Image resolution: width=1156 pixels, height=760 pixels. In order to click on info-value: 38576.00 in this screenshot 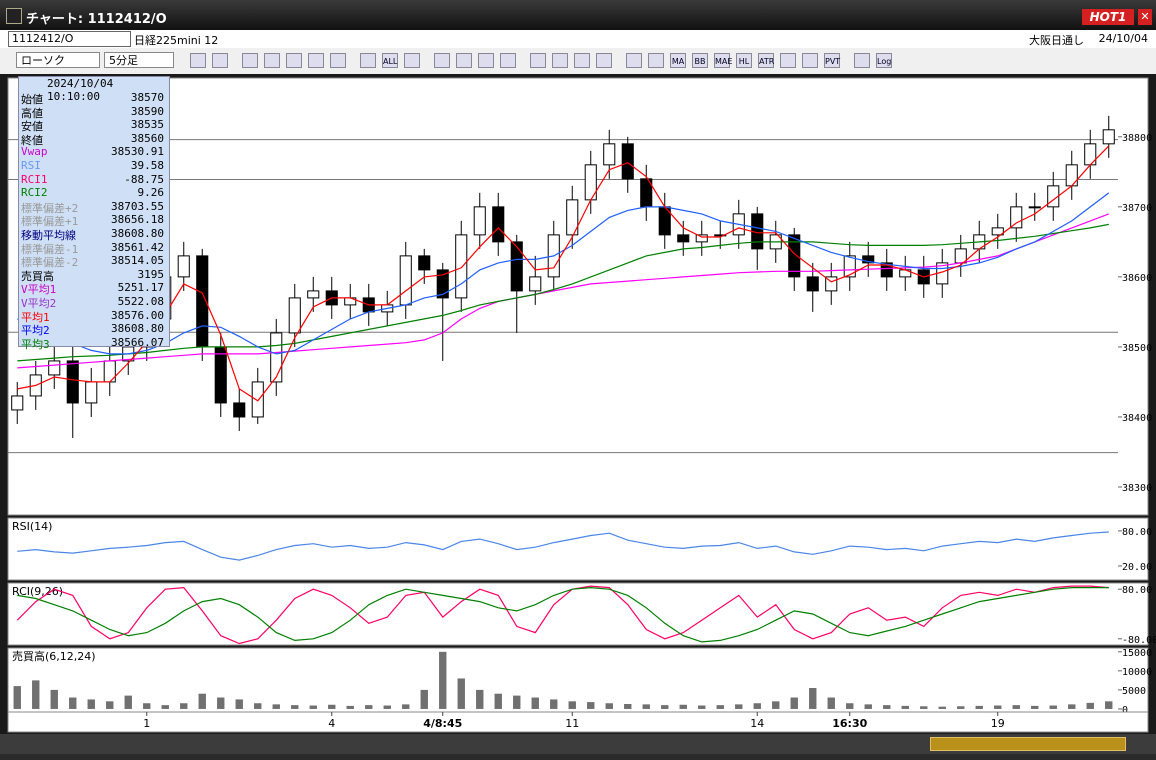, I will do `click(137, 315)`.